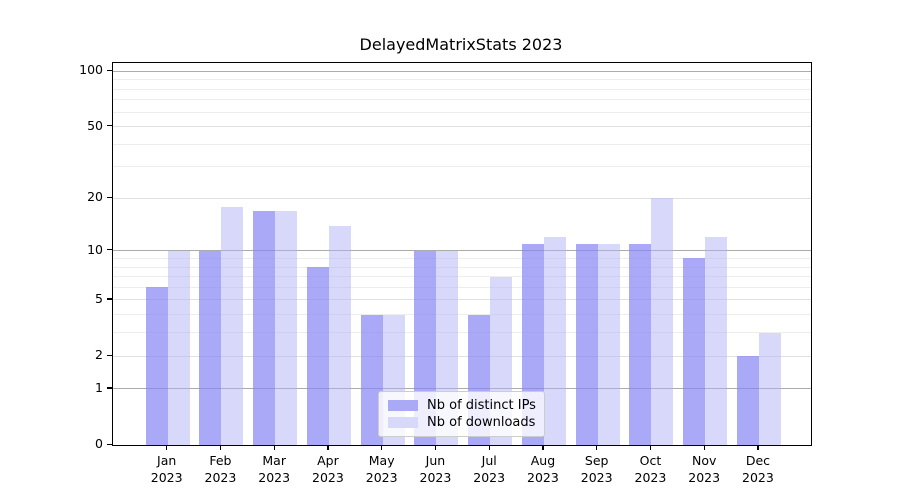 The image size is (900, 500). I want to click on y-axis-tick-label: 5, so click(99, 298).